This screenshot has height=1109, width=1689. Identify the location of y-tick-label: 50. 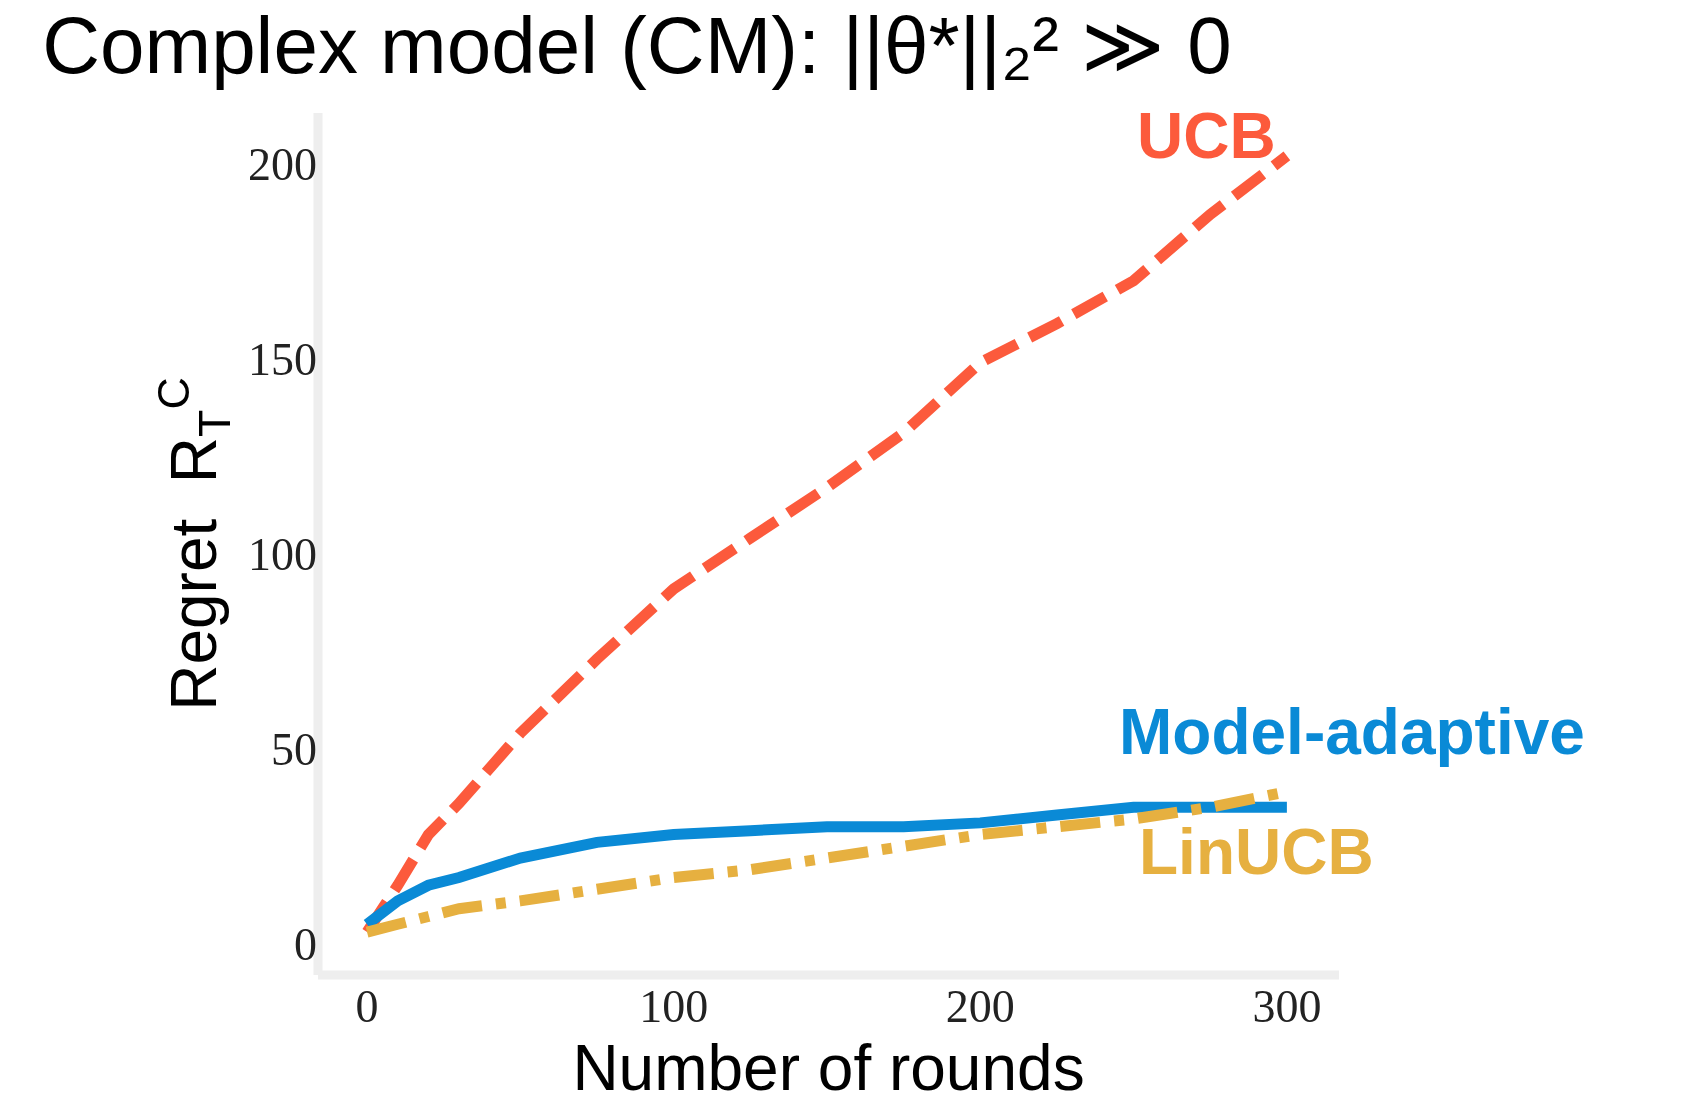
(294, 749).